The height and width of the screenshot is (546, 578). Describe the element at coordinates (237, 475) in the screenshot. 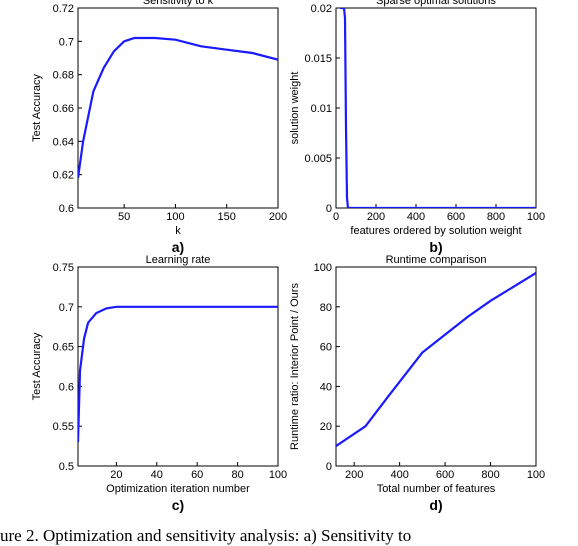

I see `x-tick-label: 80` at that location.